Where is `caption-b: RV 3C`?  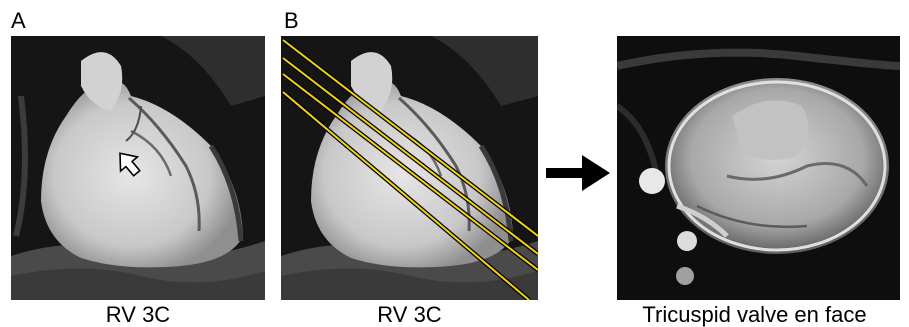
caption-b: RV 3C is located at coordinates (409, 314).